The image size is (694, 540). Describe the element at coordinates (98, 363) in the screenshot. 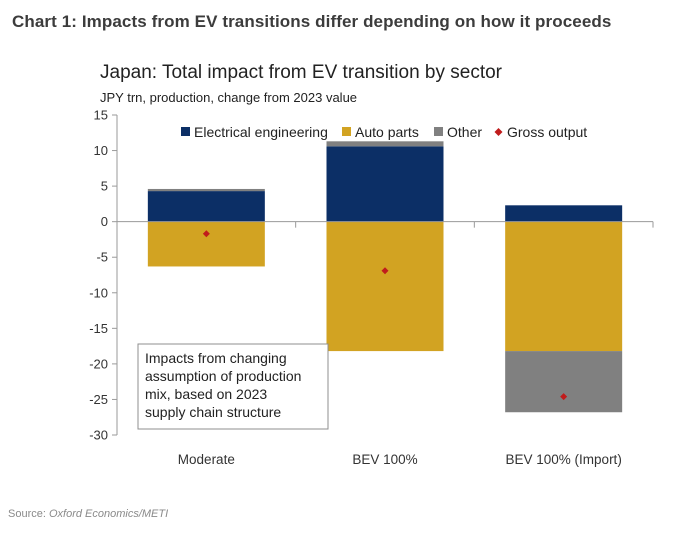

I see `y-tick-label: -20` at that location.